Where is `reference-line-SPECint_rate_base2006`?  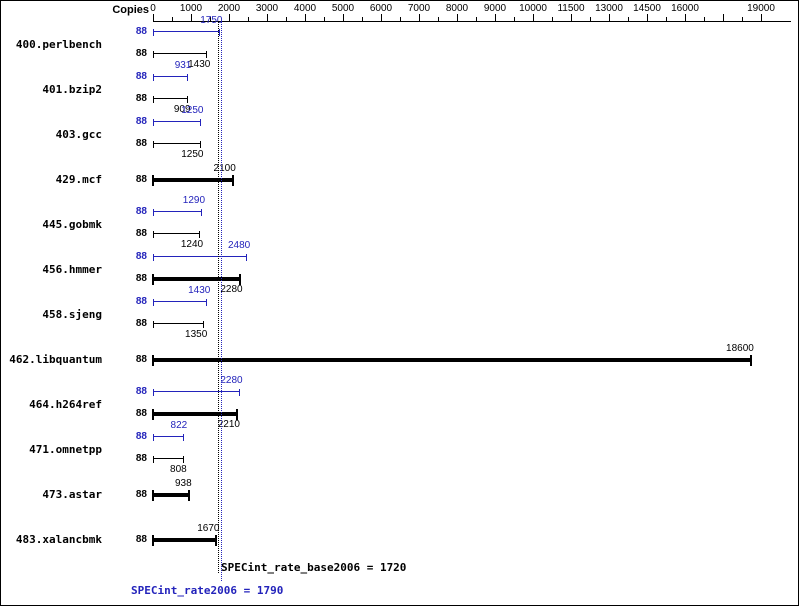
reference-line-SPECint_rate_base2006 is located at coordinates (219, 297).